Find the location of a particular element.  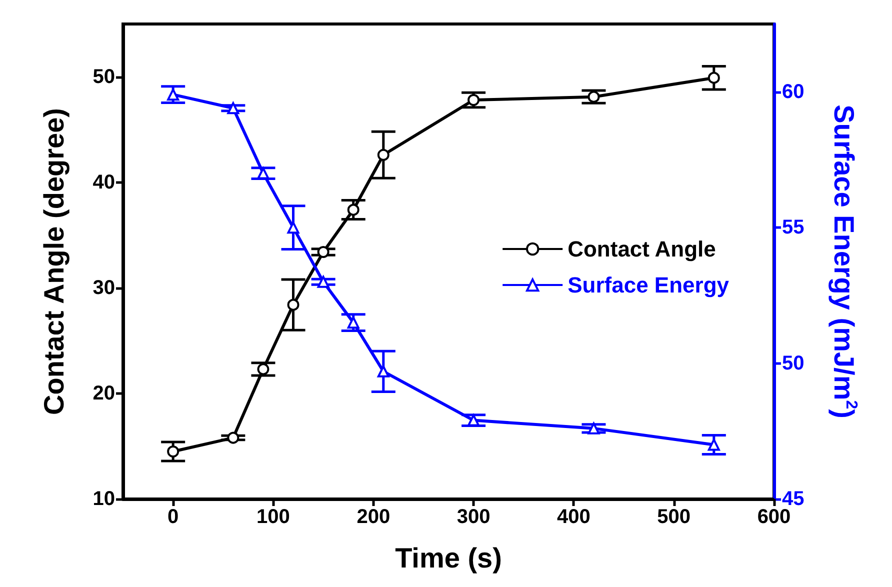

y2-axis-title: Surface Energy (mJ/m2) is located at coordinates (844, 261).